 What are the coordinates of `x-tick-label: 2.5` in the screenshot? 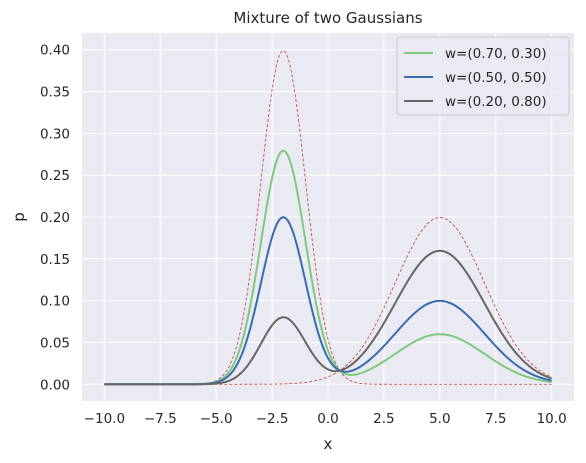 It's located at (383, 419).